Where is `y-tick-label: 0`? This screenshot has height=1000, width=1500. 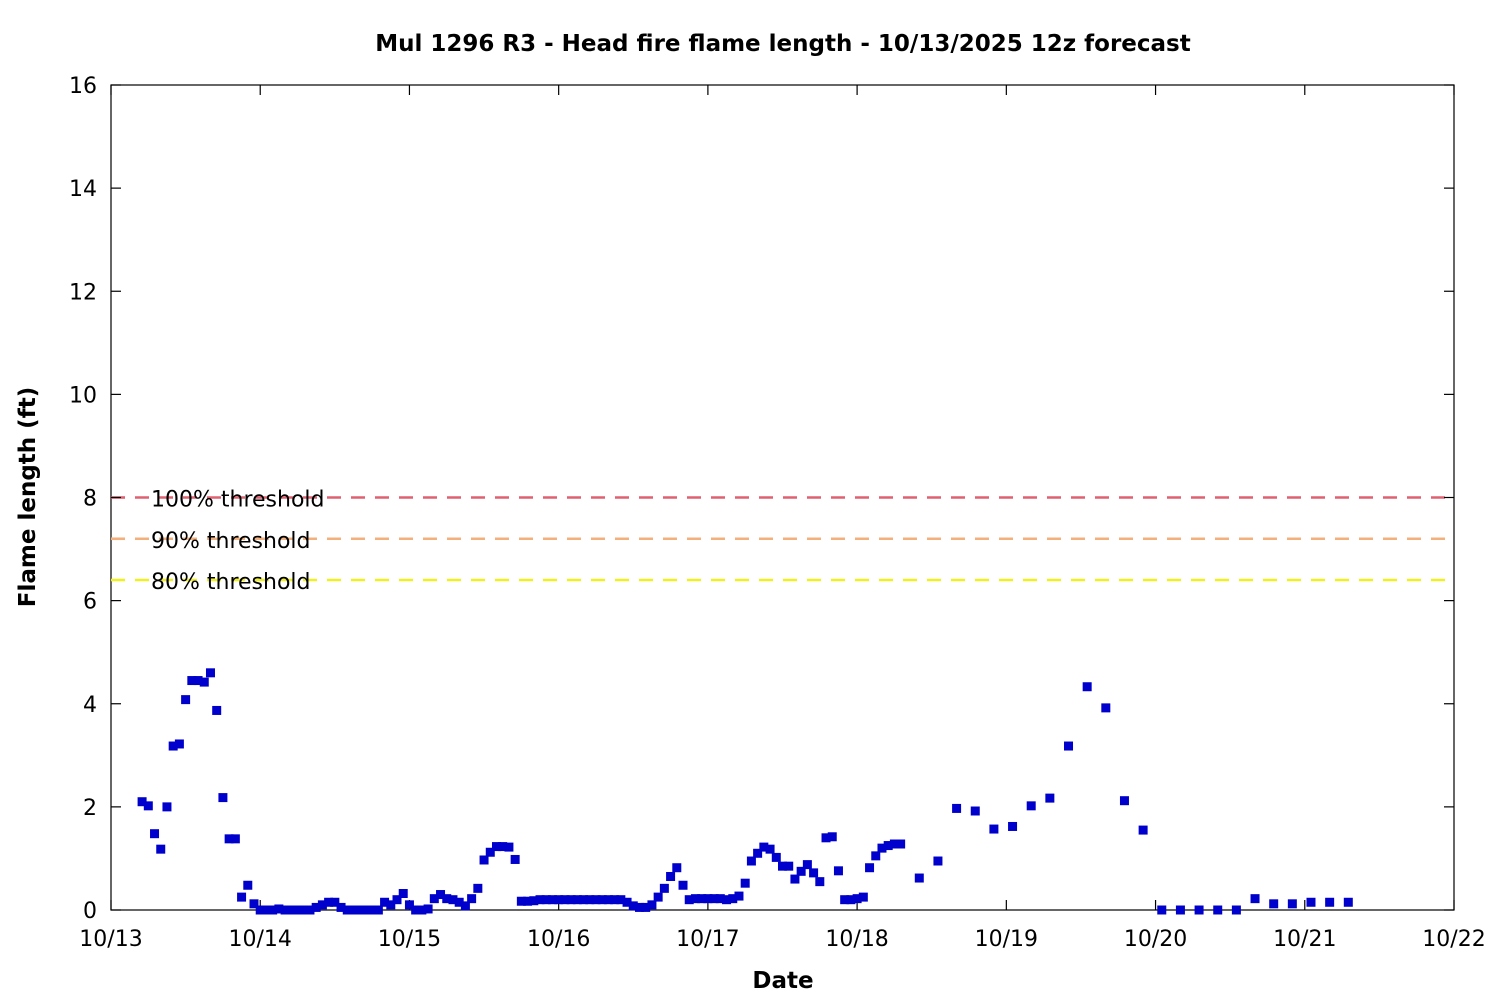
y-tick-label: 0 is located at coordinates (90, 911).